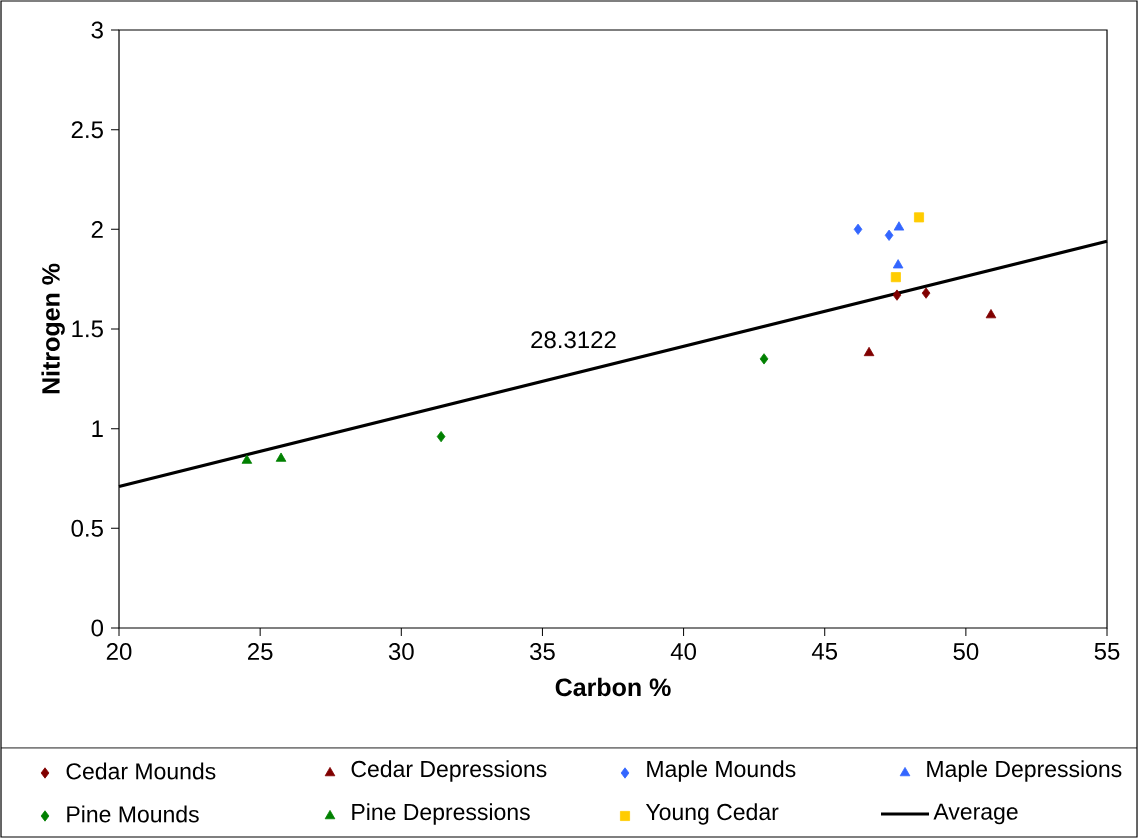 This screenshot has width=1138, height=838. I want to click on x-tick-label: 20, so click(119, 652).